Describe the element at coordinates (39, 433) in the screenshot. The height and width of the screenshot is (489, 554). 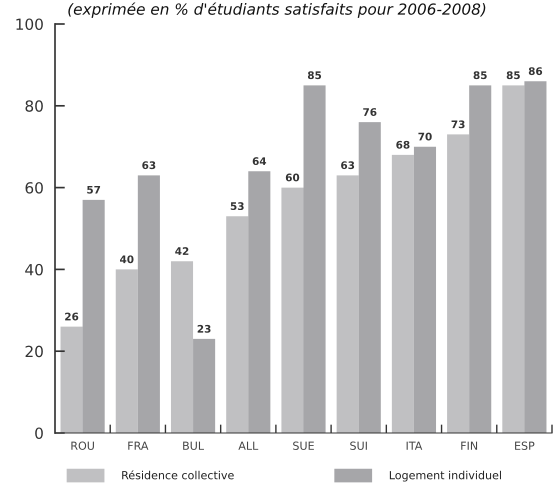
I see `y-tick-label: 0` at that location.